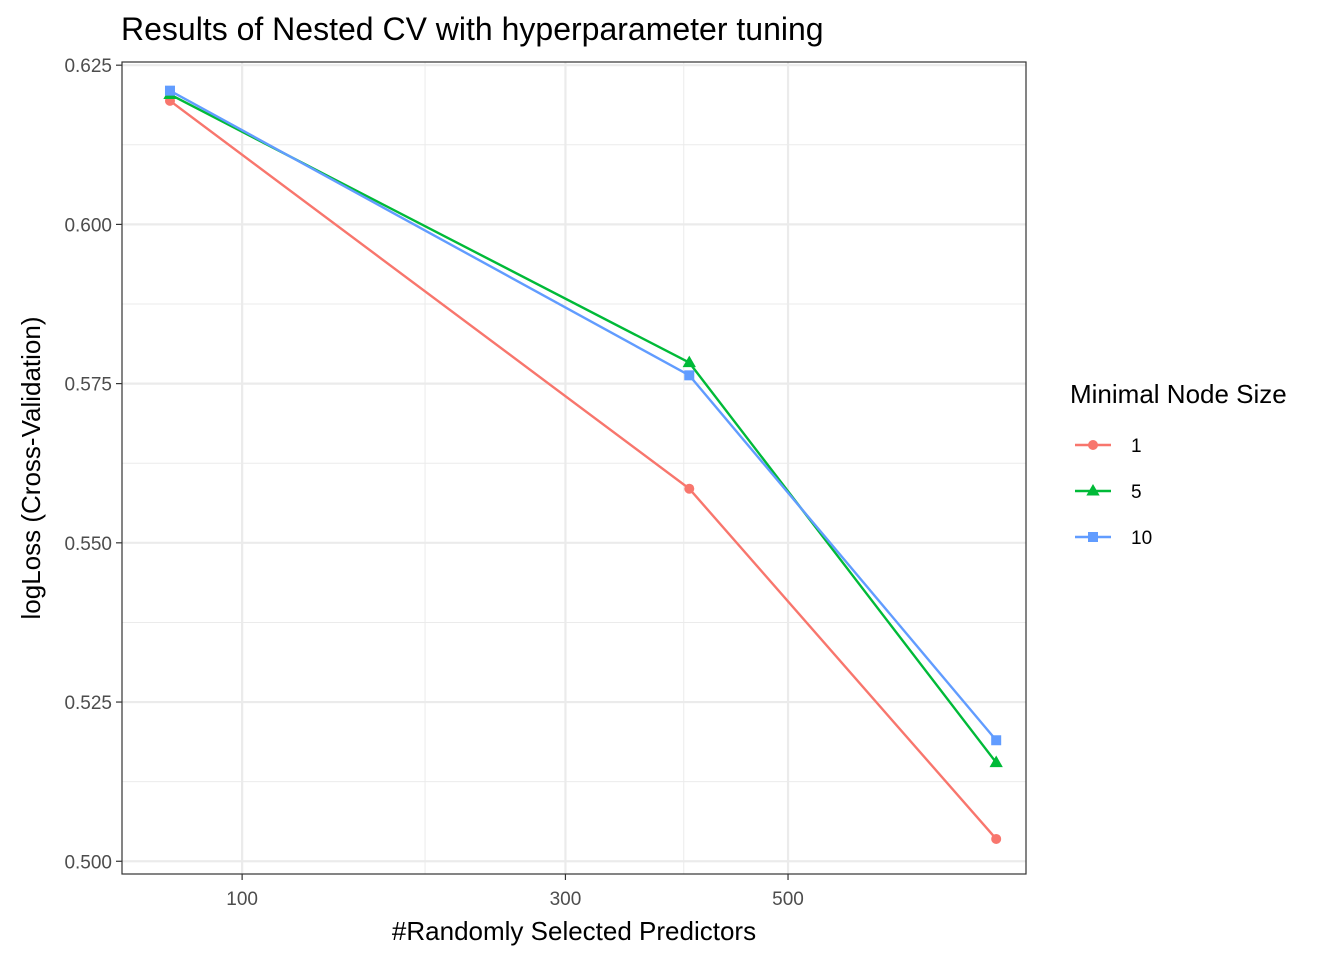 The height and width of the screenshot is (960, 1344). What do you see at coordinates (1113, 538) in the screenshot?
I see `legend-item-10: 10` at bounding box center [1113, 538].